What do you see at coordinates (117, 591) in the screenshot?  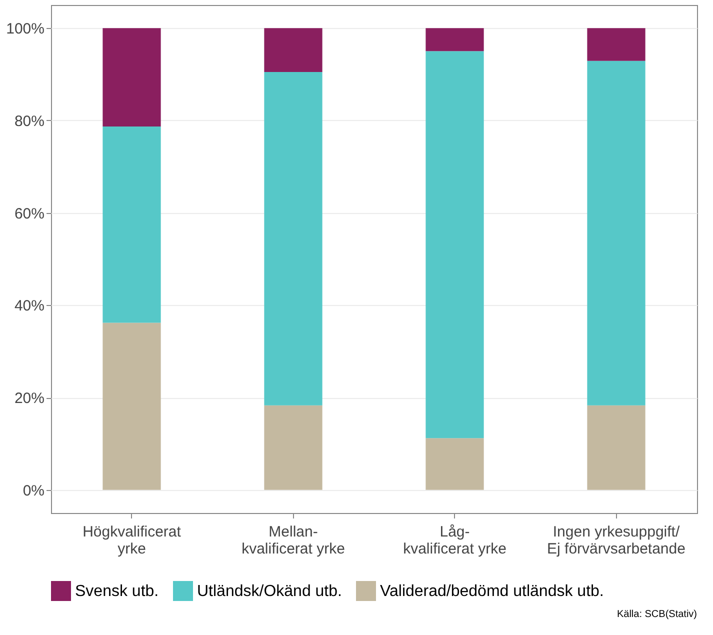 I see `legend-label: Svensk utb.` at bounding box center [117, 591].